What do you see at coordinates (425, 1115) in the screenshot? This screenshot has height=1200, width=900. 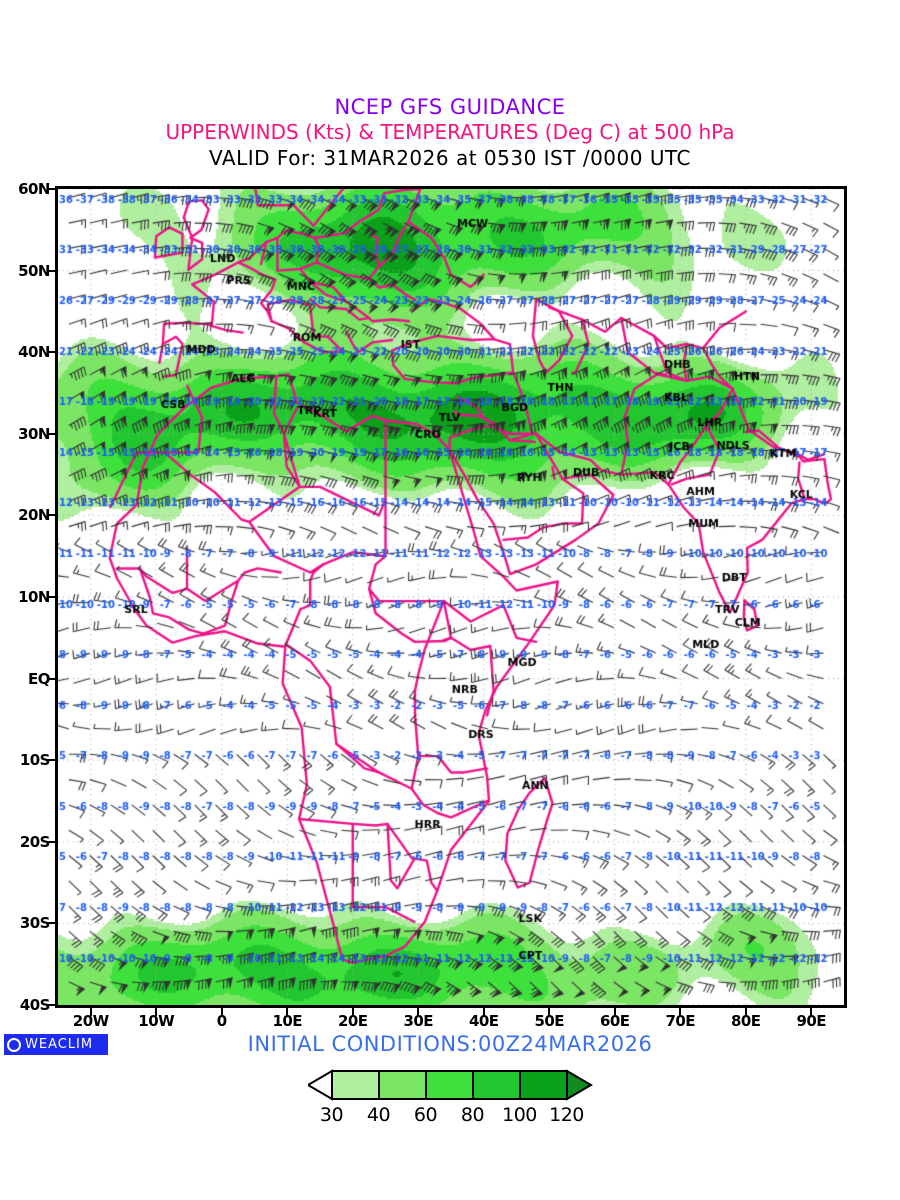 I see `colorbar-tick: 60` at bounding box center [425, 1115].